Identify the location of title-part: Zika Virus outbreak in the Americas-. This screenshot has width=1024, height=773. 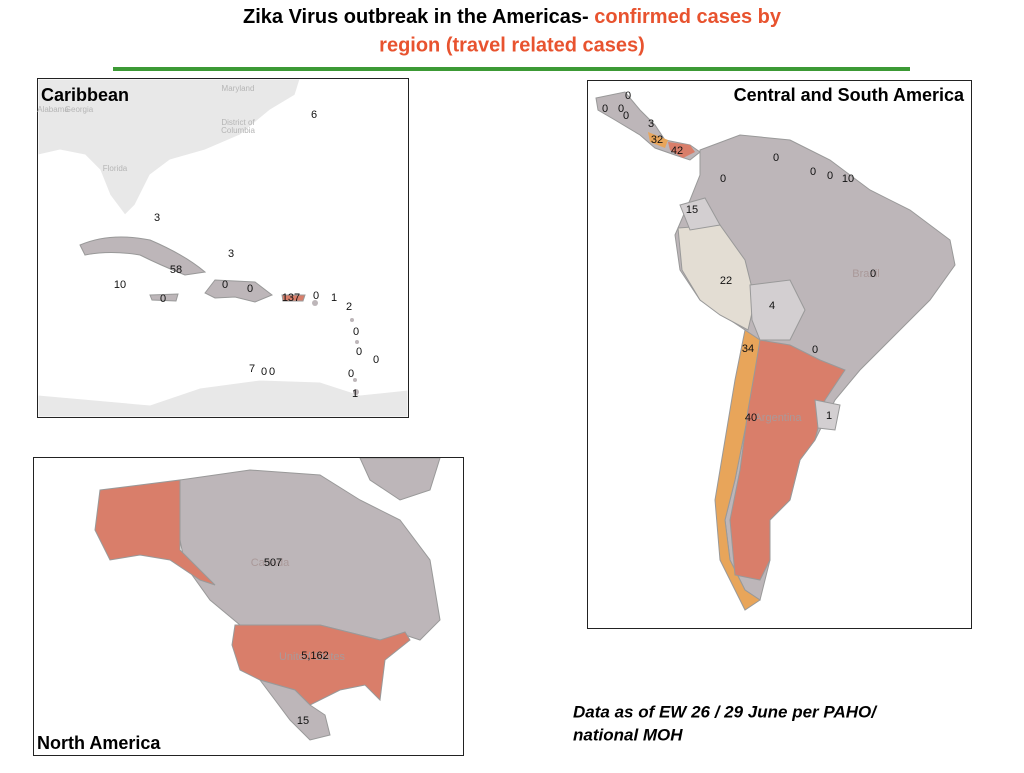
(416, 17).